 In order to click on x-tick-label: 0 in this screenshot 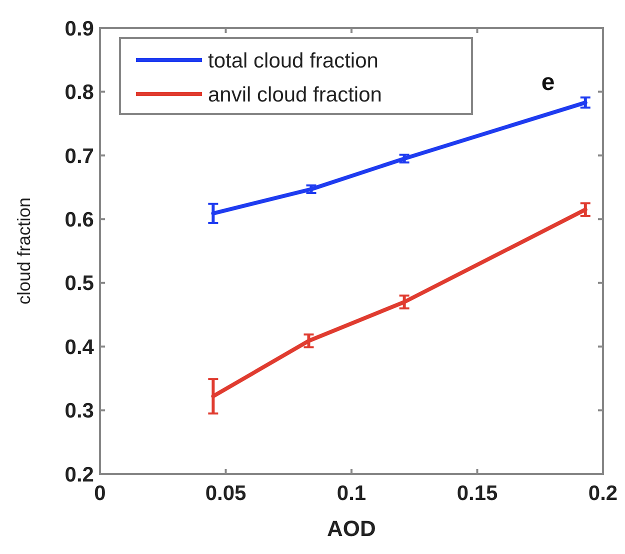, I will do `click(100, 493)`.